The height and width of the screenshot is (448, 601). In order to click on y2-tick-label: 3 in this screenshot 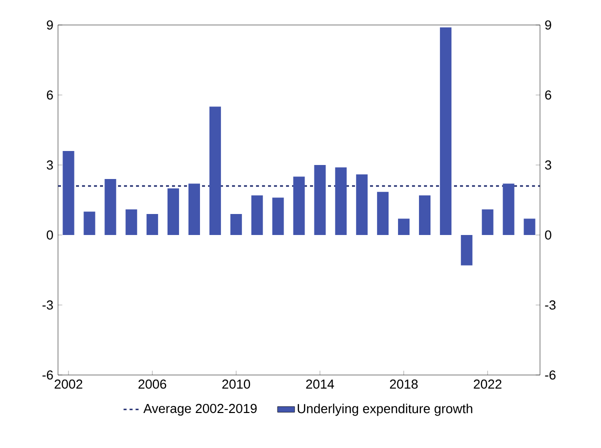, I will do `click(49, 165)`.